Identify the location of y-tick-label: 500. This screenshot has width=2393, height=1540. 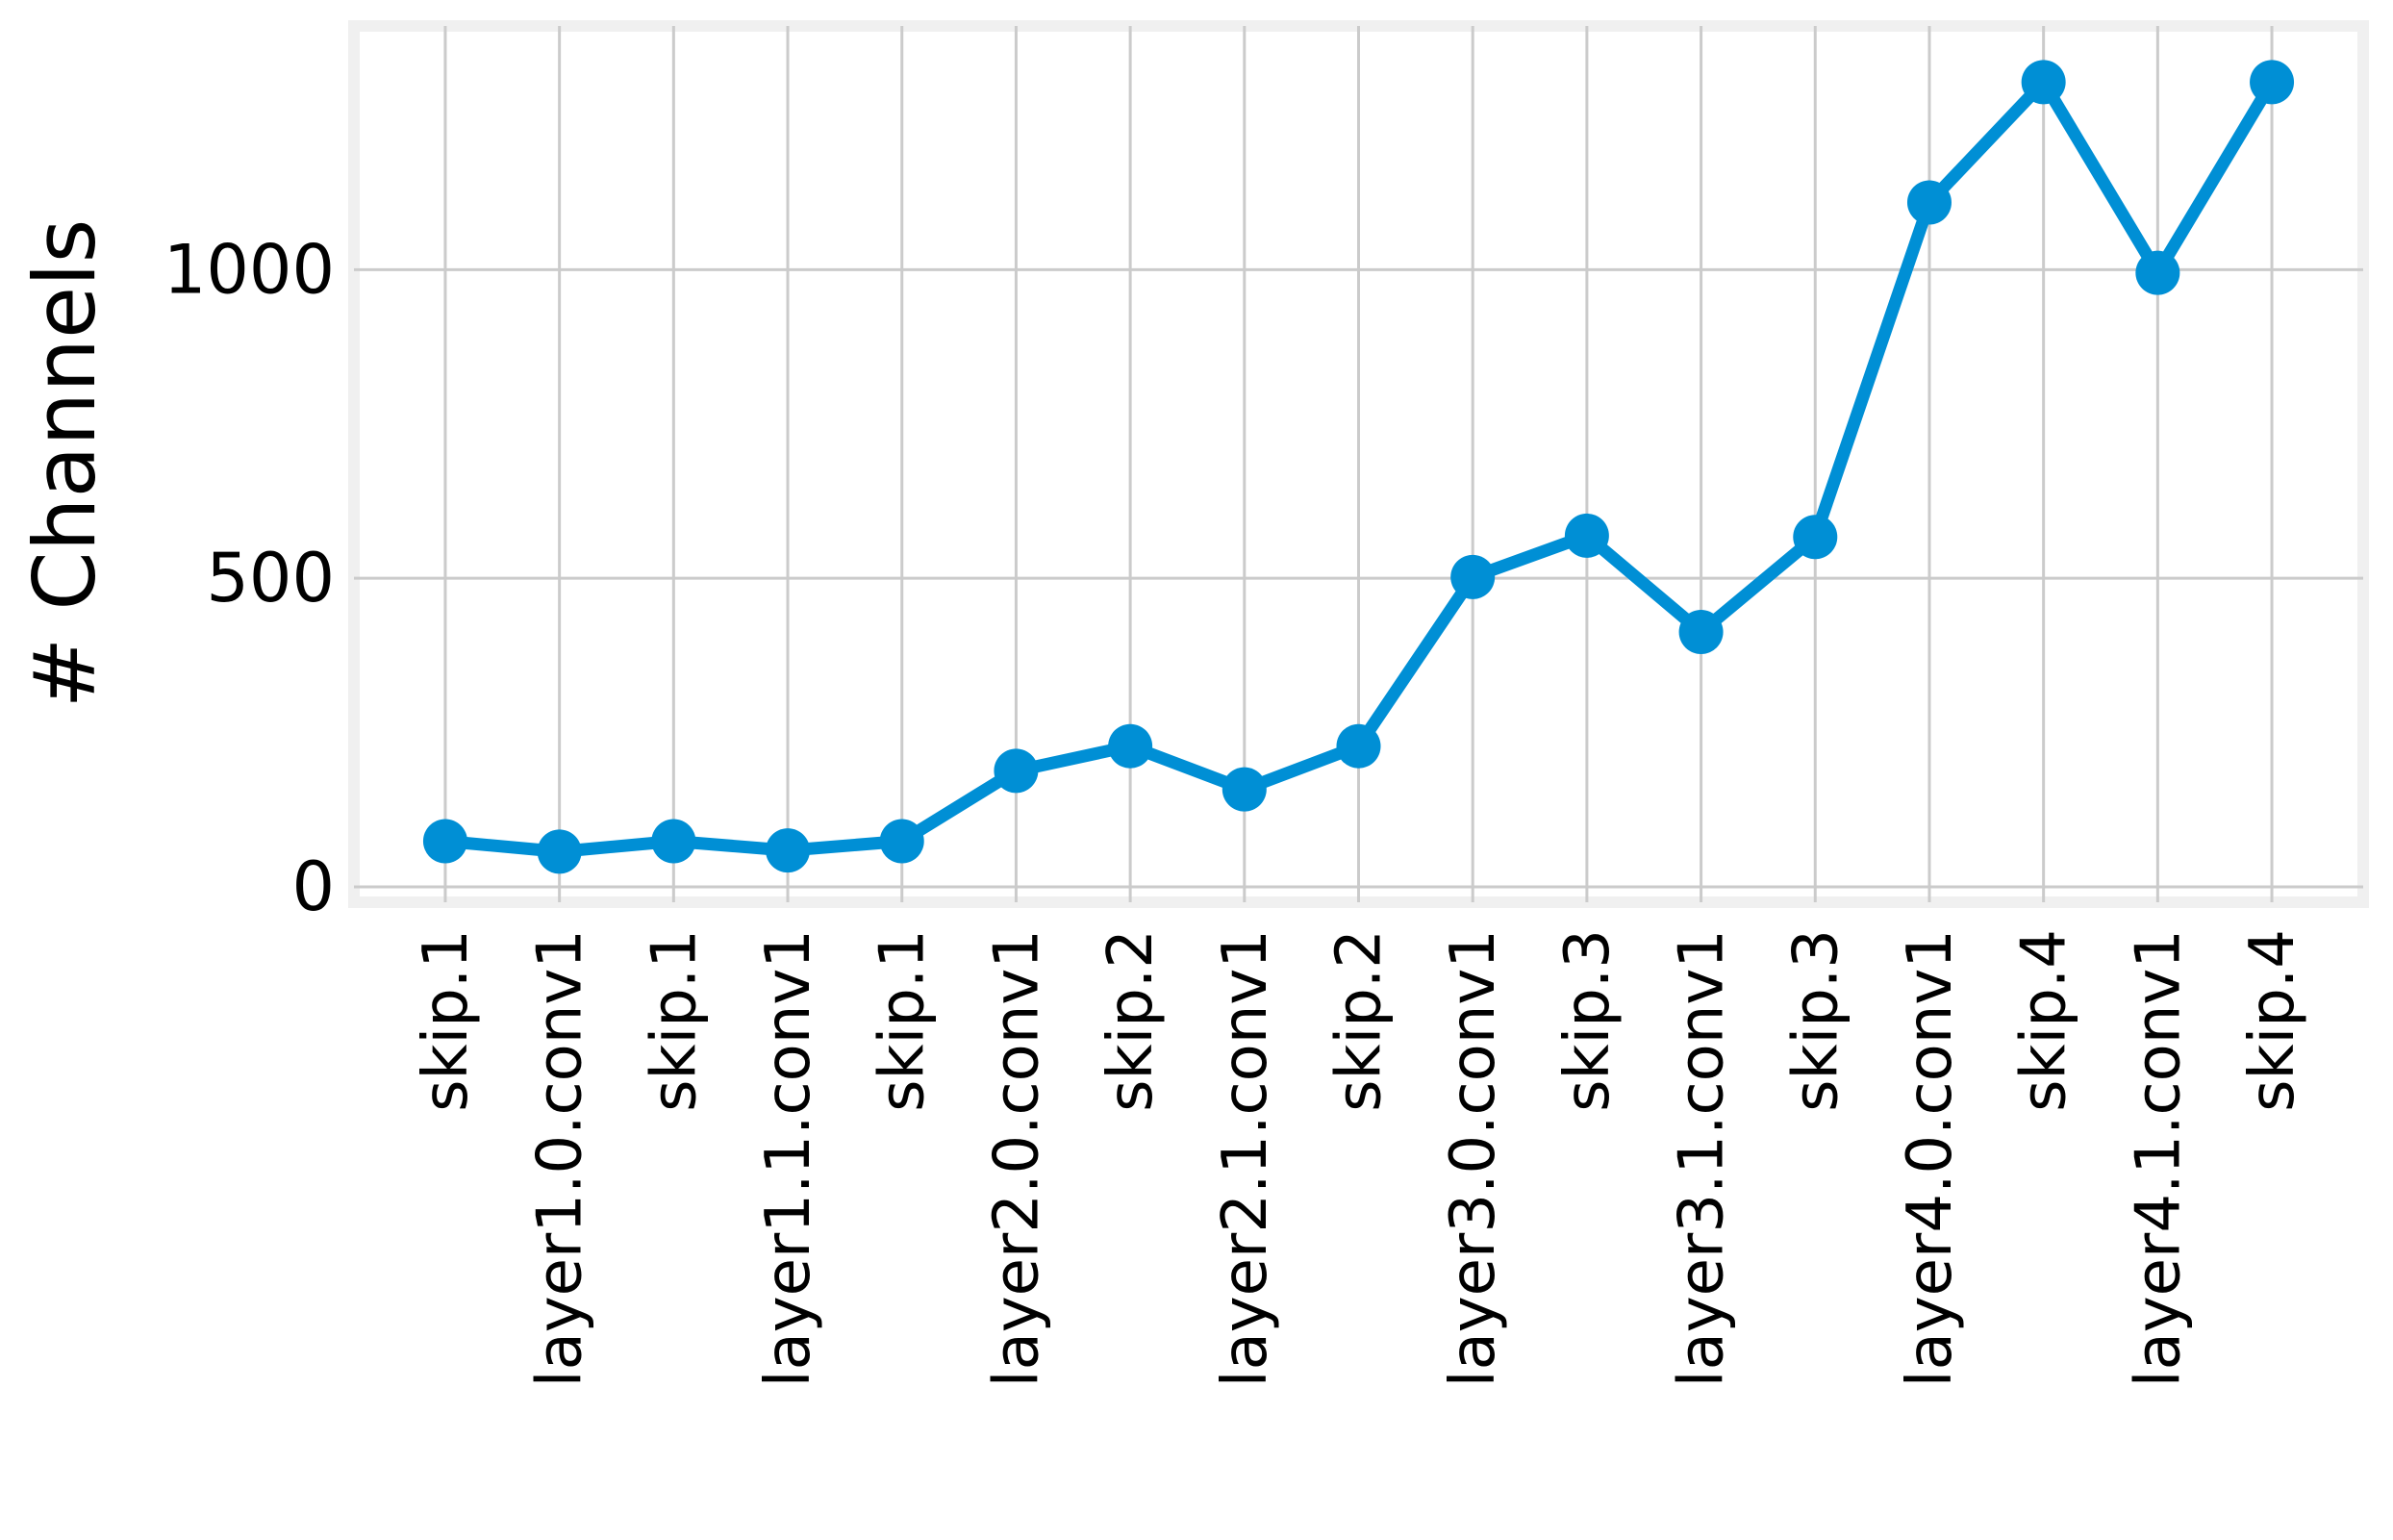
(270, 578).